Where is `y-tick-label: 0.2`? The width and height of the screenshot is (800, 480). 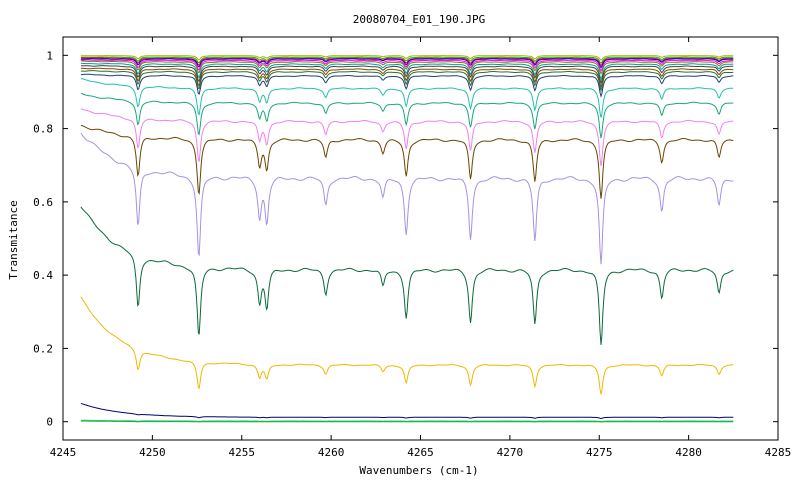
y-tick-label: 0.2 is located at coordinates (43, 348).